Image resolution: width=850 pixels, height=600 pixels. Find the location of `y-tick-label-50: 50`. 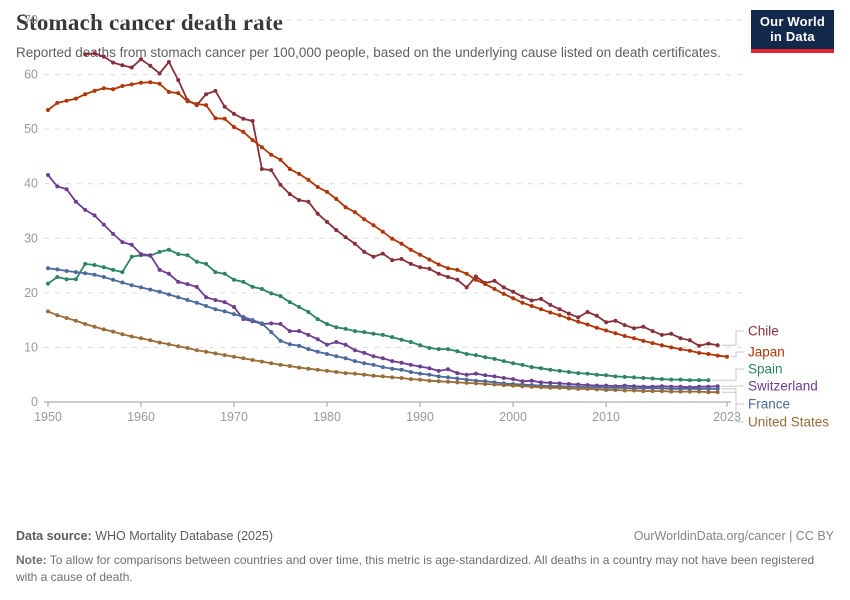

y-tick-label-50: 50 is located at coordinates (31, 129).